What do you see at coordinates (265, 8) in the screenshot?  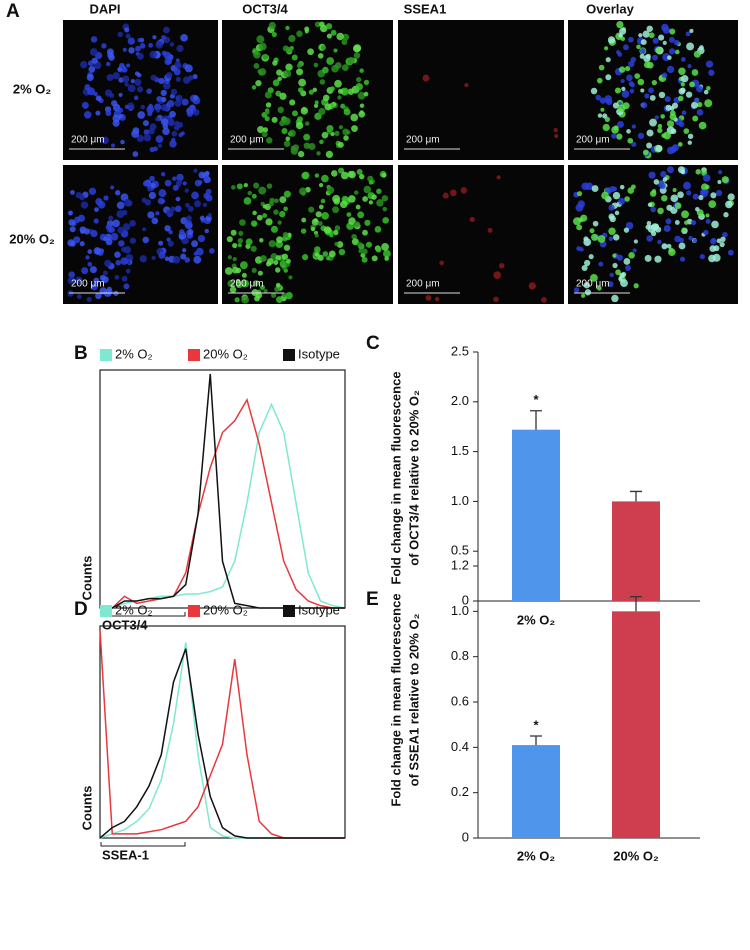 I see `column-header: OCT3/4` at bounding box center [265, 8].